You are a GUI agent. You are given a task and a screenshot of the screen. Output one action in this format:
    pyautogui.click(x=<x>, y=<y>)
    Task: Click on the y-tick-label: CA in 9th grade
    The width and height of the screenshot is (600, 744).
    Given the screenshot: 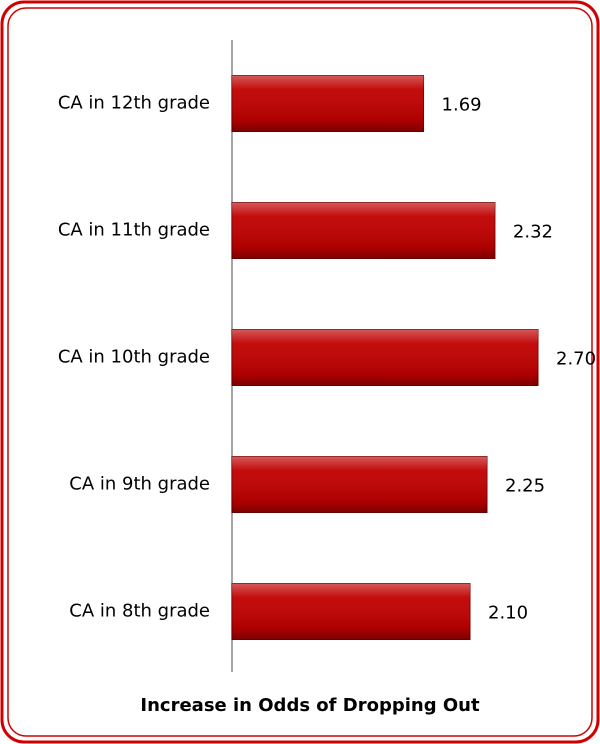 What is the action you would take?
    pyautogui.click(x=139, y=484)
    